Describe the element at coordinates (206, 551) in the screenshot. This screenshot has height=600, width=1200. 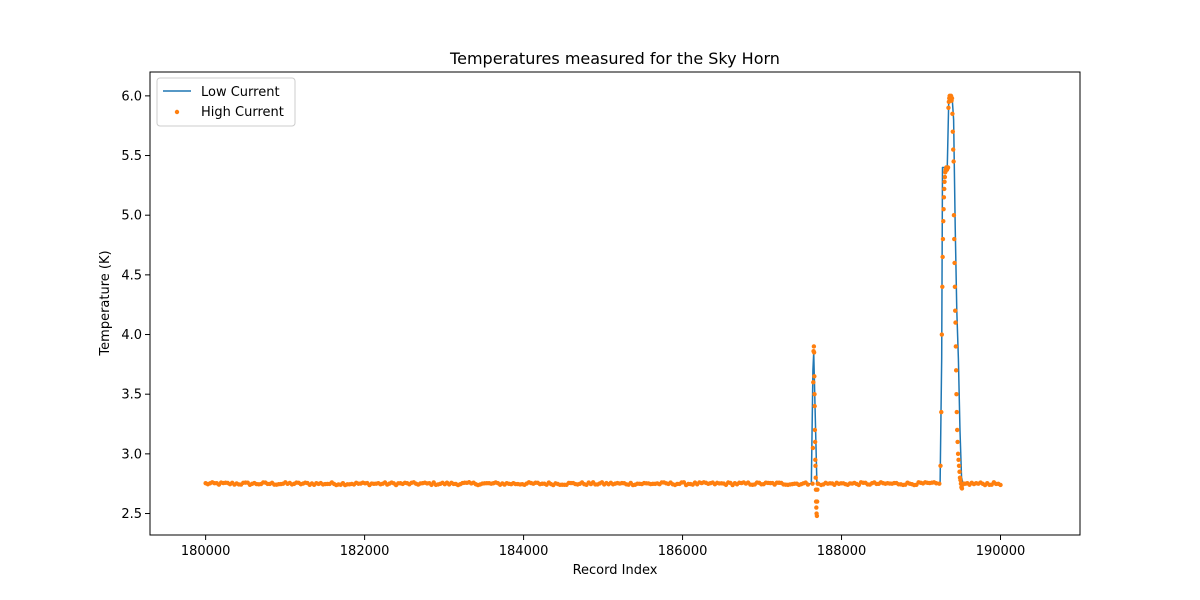
I see `x-tick-label: 180000` at that location.